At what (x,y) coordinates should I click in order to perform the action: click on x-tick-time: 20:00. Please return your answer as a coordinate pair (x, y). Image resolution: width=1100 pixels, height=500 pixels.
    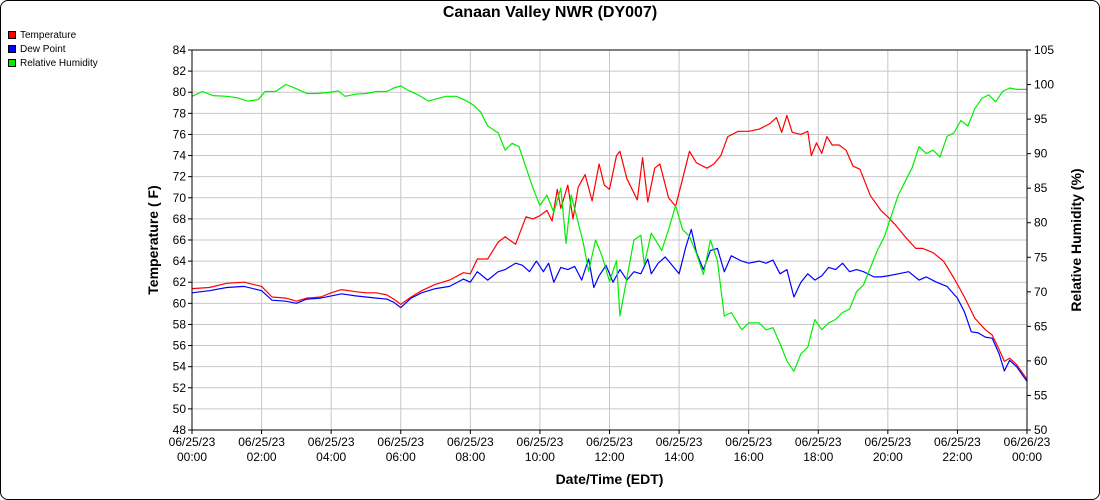
    Looking at the image, I should click on (888, 457).